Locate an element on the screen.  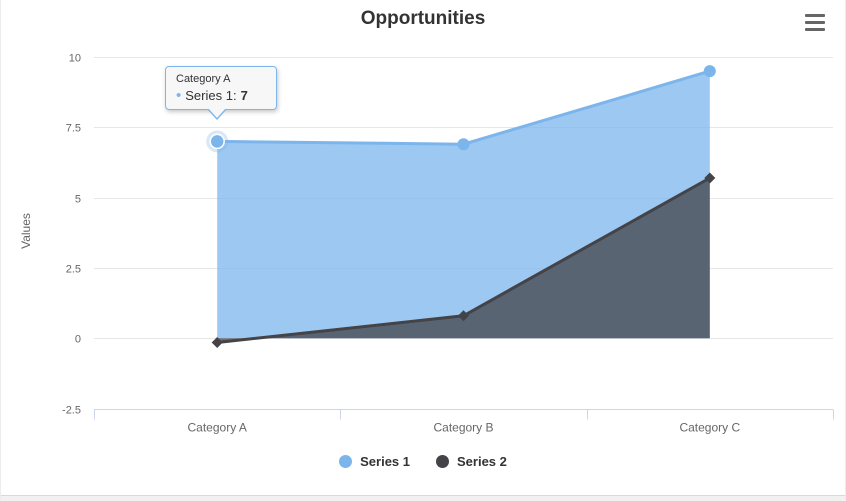
y-tick-label: 10 is located at coordinates (75, 59).